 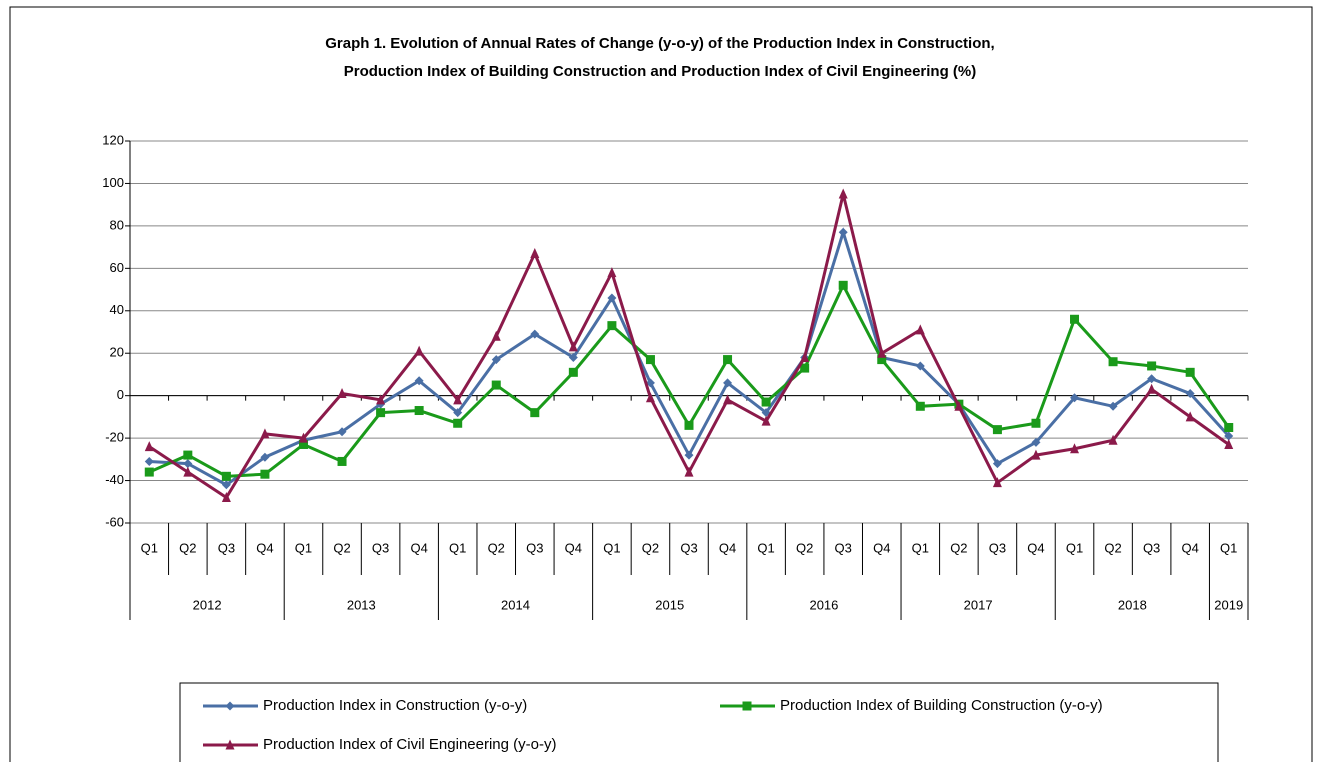 I want to click on legend-box, so click(x=699, y=722).